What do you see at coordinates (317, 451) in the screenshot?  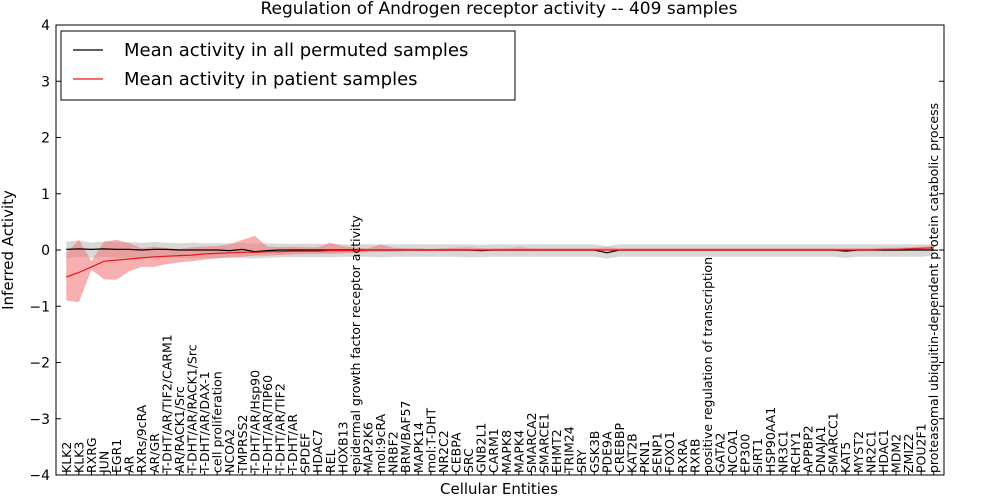 I see `x-tick-label: HDAC7` at bounding box center [317, 451].